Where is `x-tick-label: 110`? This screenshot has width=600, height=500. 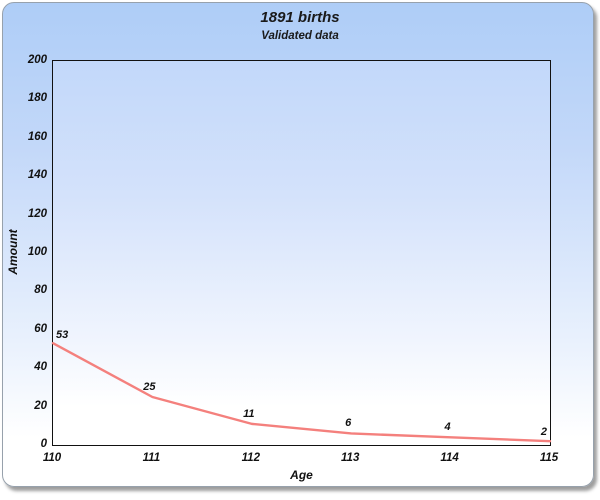 x-tick-label: 110 is located at coordinates (52, 458).